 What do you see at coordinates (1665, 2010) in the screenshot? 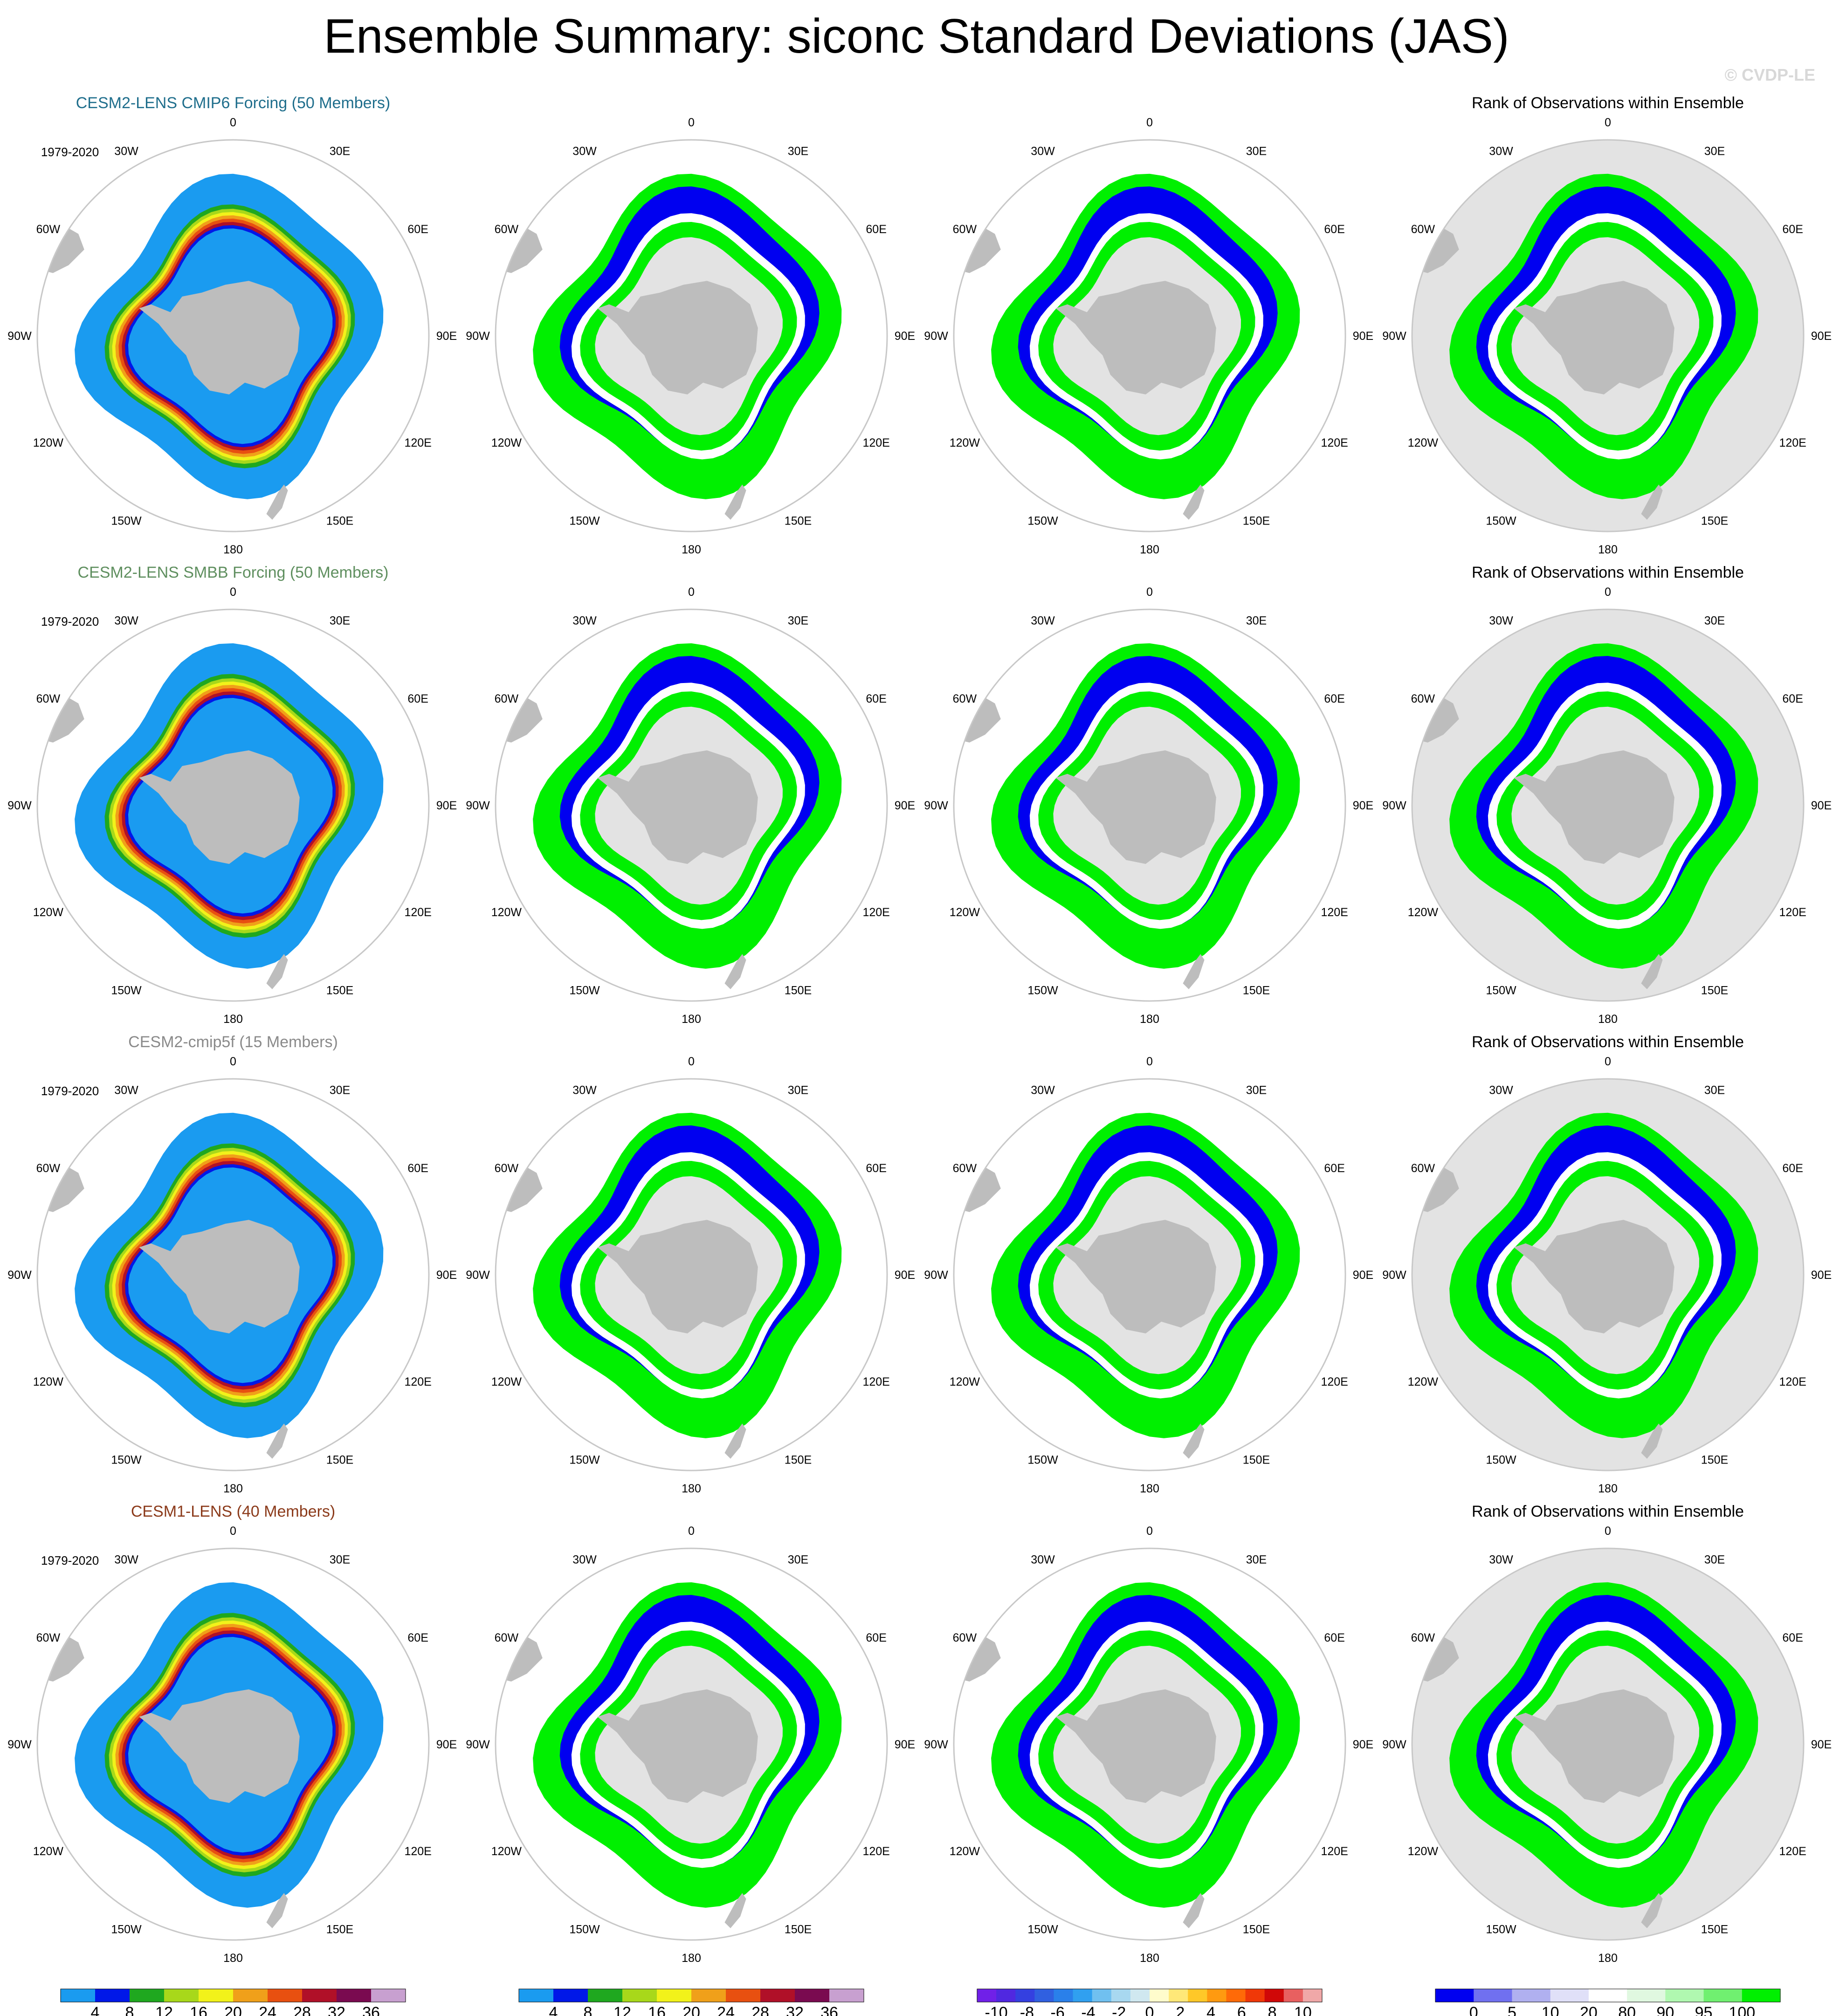
I see `colorbar-tick-label: 90` at bounding box center [1665, 2010].